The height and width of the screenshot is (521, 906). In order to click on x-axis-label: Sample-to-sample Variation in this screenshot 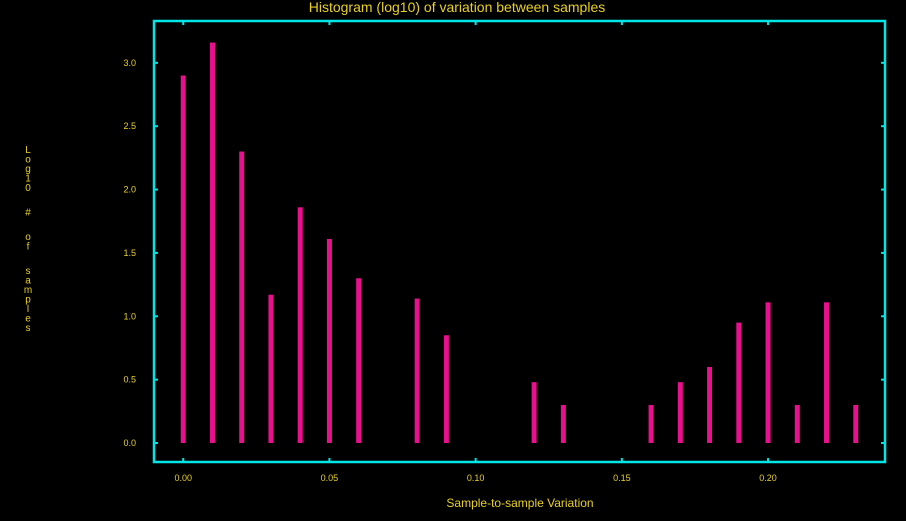, I will do `click(519, 503)`.